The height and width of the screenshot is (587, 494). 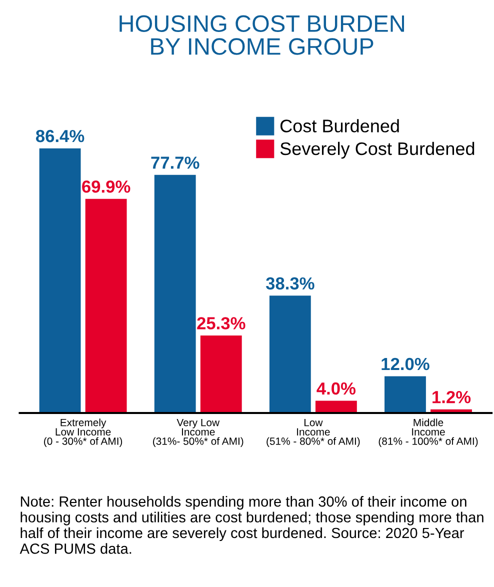 What do you see at coordinates (106, 186) in the screenshot?
I see `data-label: 69.9%` at bounding box center [106, 186].